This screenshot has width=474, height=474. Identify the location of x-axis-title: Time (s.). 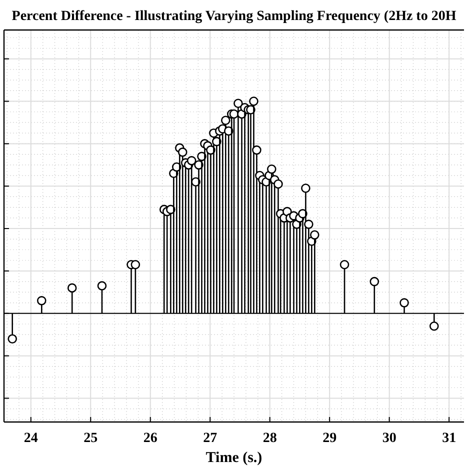
(234, 458).